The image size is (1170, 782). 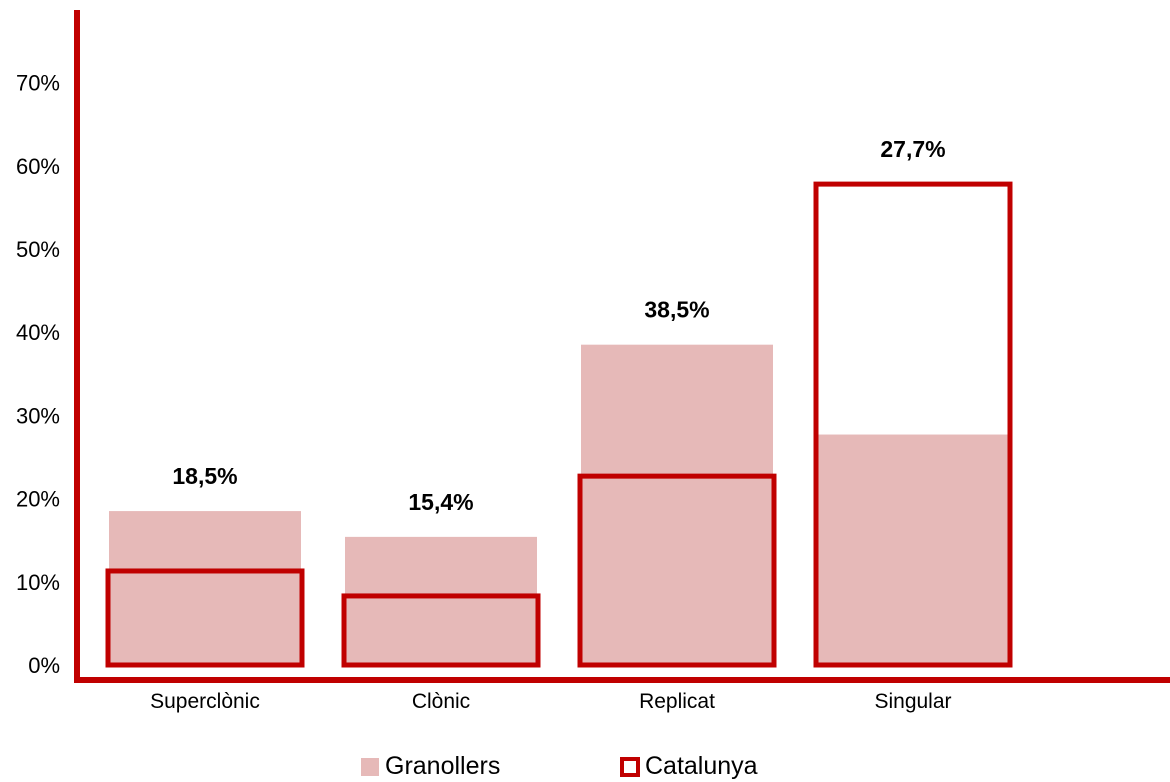 I want to click on y-tick-label: 20%, so click(x=38, y=499).